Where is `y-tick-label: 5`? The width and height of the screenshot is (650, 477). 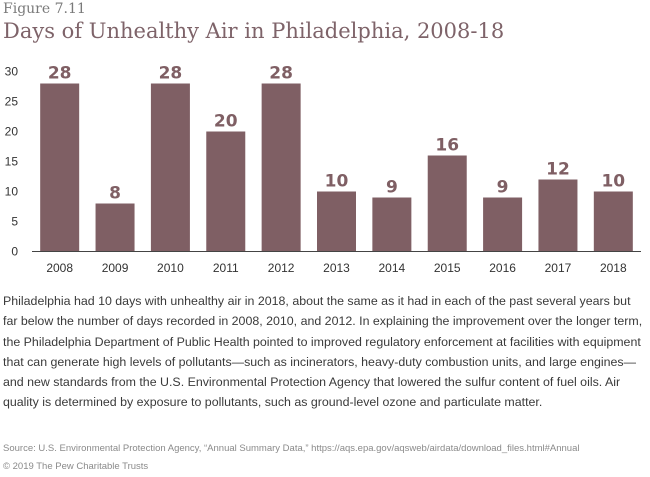
y-tick-label: 5 is located at coordinates (14, 222).